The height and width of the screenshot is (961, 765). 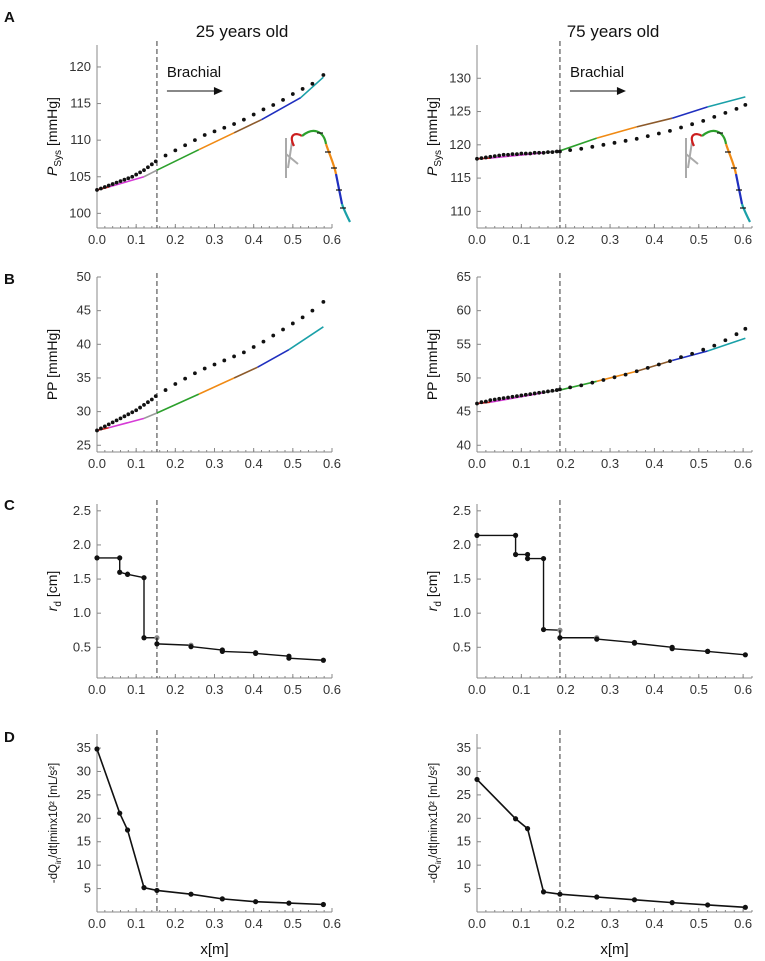 What do you see at coordinates (84, 817) in the screenshot?
I see `y-tick-label: 20` at bounding box center [84, 817].